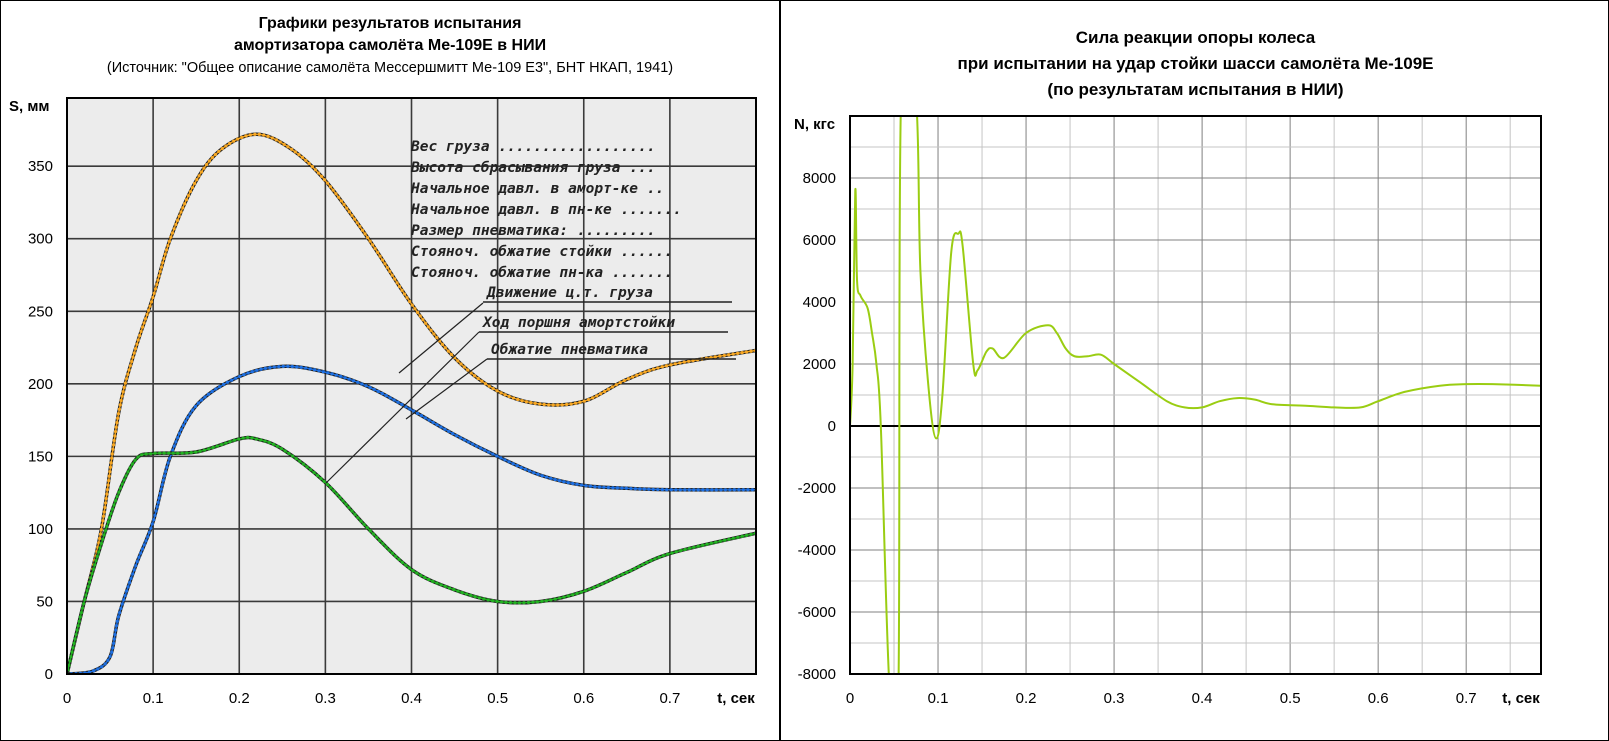  What do you see at coordinates (40, 311) in the screenshot?
I see `y-tick-label: 250` at bounding box center [40, 311].